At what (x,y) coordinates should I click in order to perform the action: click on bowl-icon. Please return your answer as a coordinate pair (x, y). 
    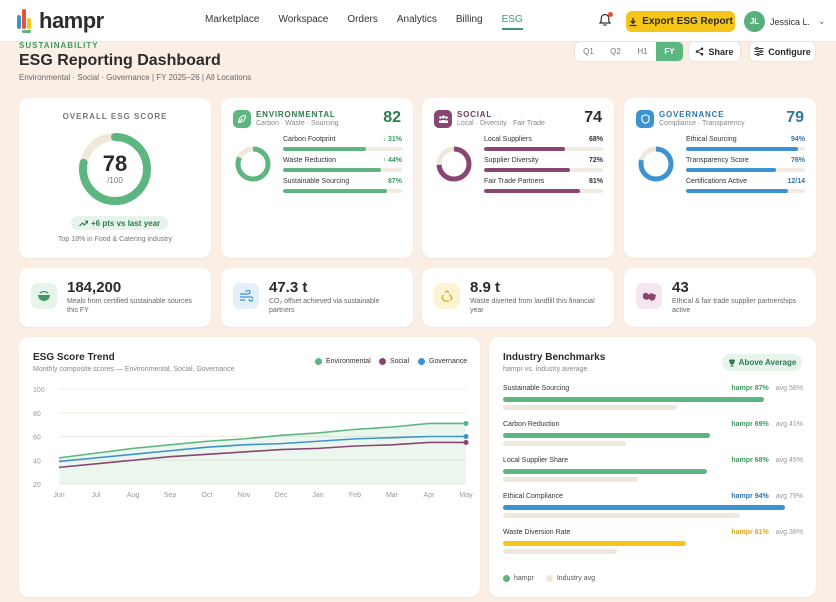
    Looking at the image, I should click on (44, 296).